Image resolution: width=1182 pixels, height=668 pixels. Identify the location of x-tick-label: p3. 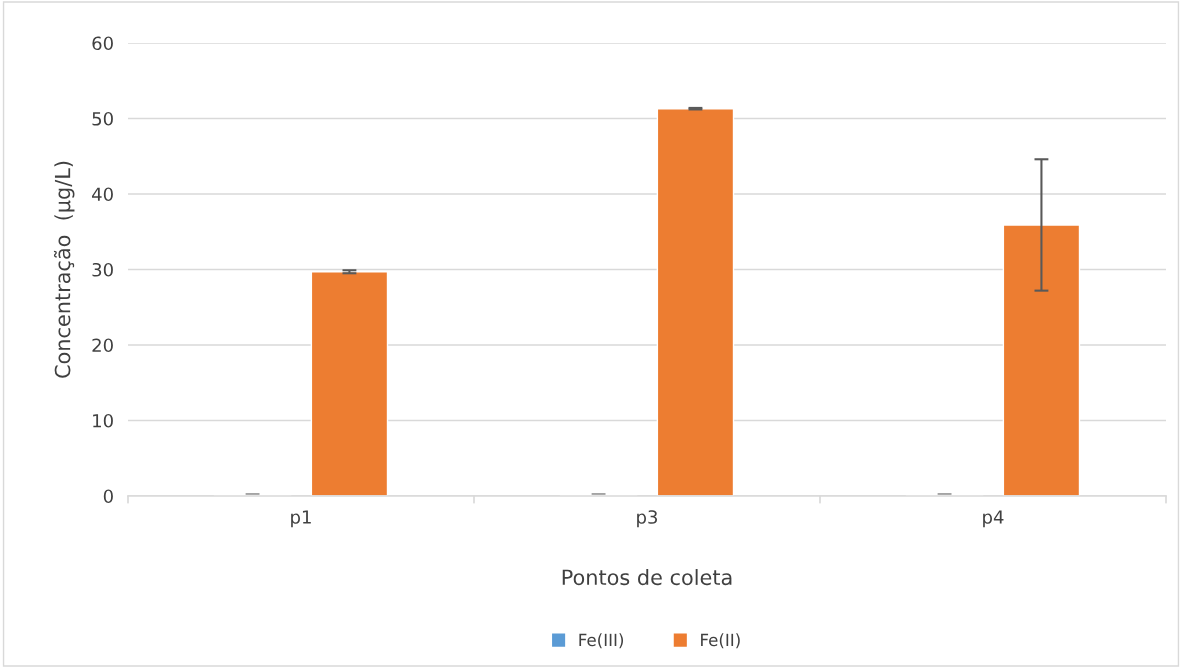
(647, 519).